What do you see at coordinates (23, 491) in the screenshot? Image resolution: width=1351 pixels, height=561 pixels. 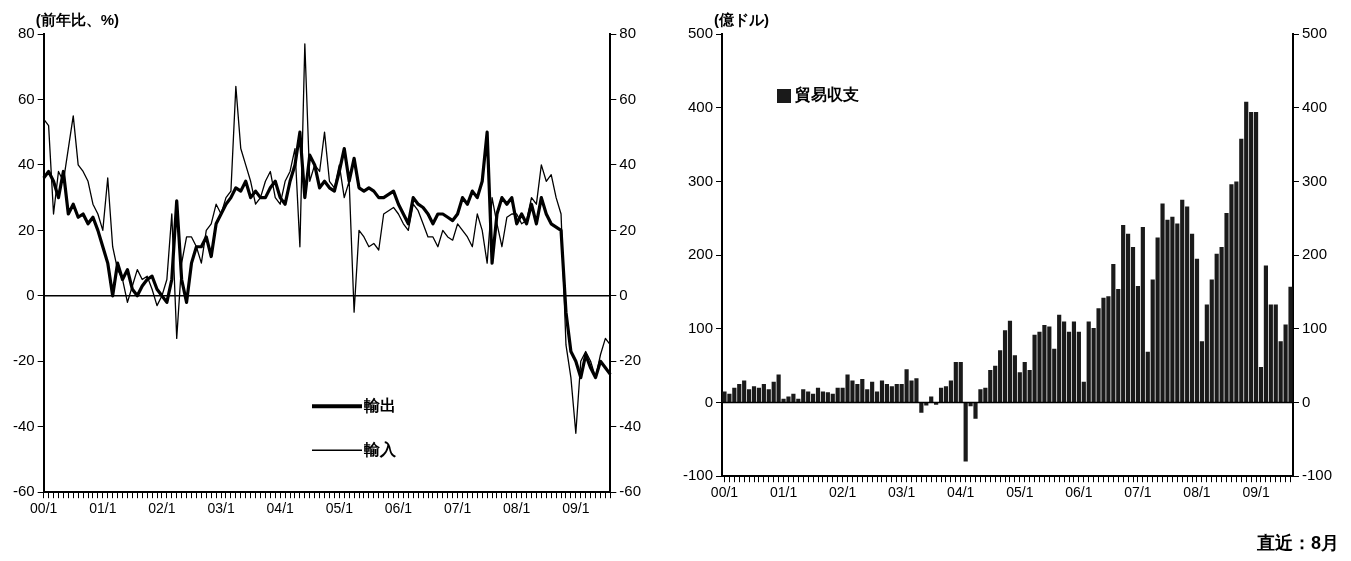 I see `y-tick-label: -60` at bounding box center [23, 491].